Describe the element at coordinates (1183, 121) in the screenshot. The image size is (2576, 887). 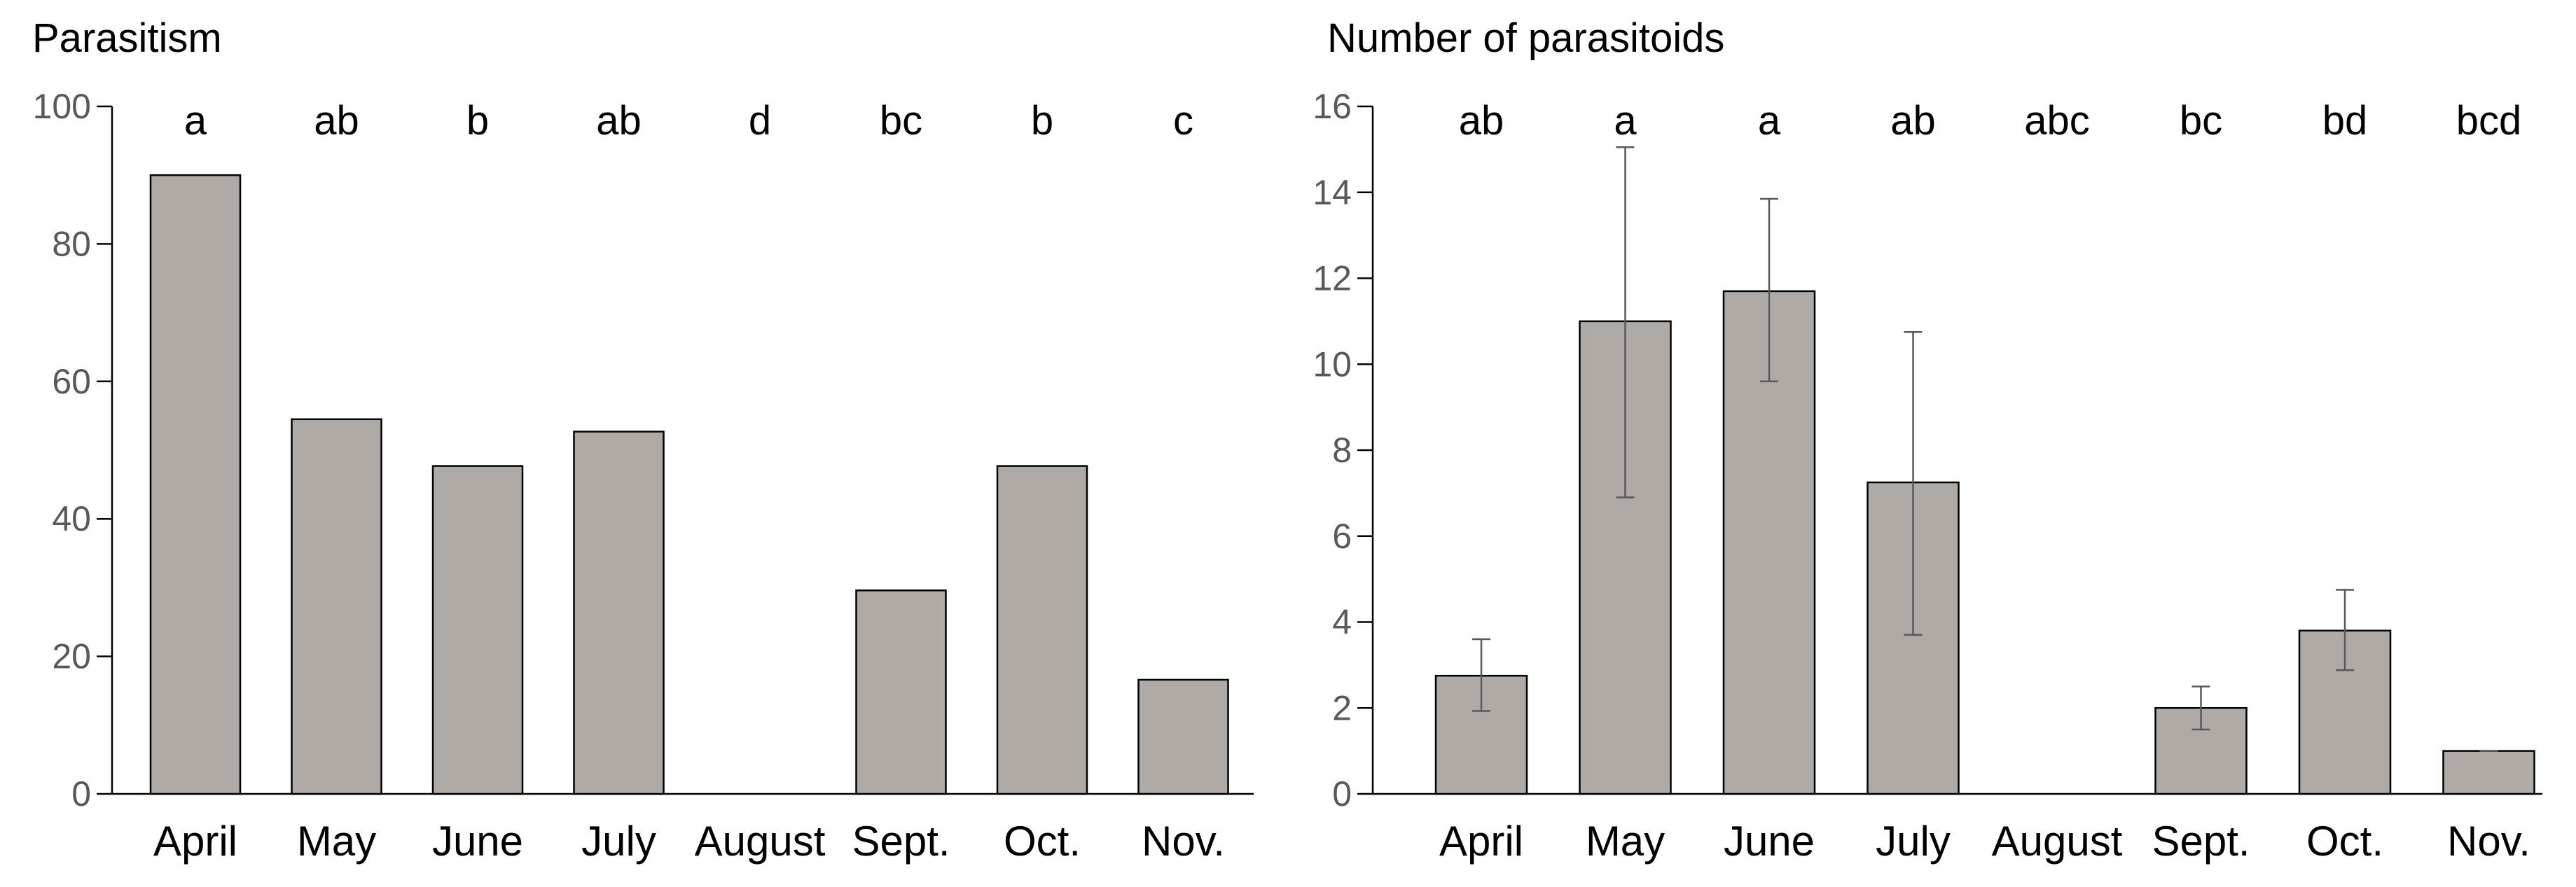
I see `parasitism-significance-letter: c` at that location.